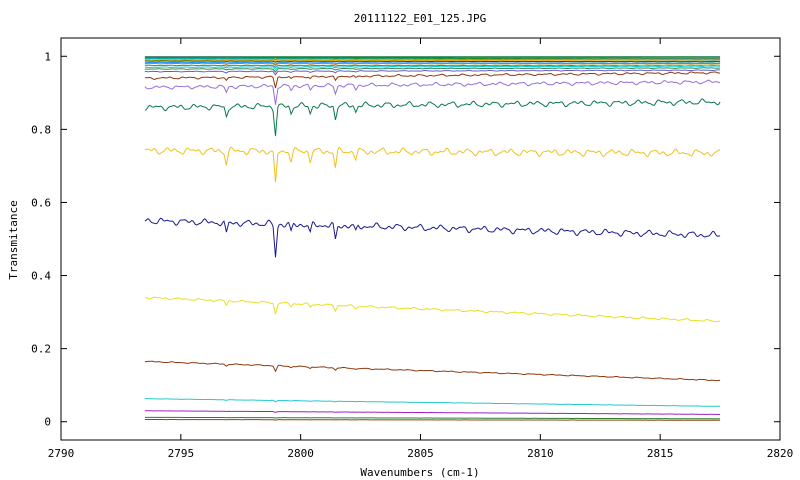  I want to click on y-axis-label: Transmitance, so click(13, 239).